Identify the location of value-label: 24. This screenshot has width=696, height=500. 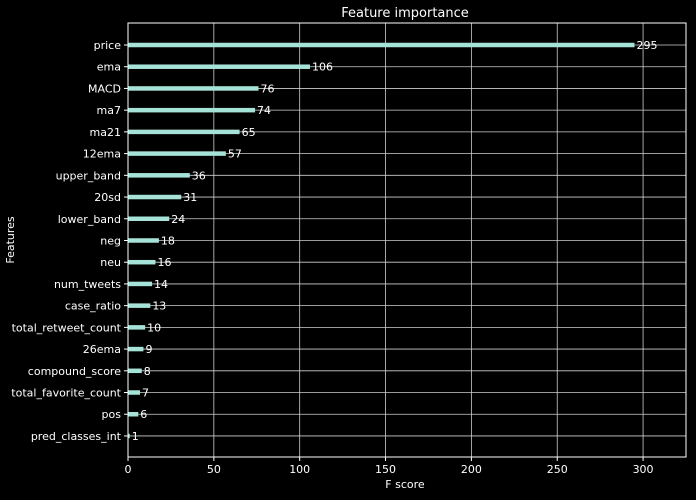
(178, 219).